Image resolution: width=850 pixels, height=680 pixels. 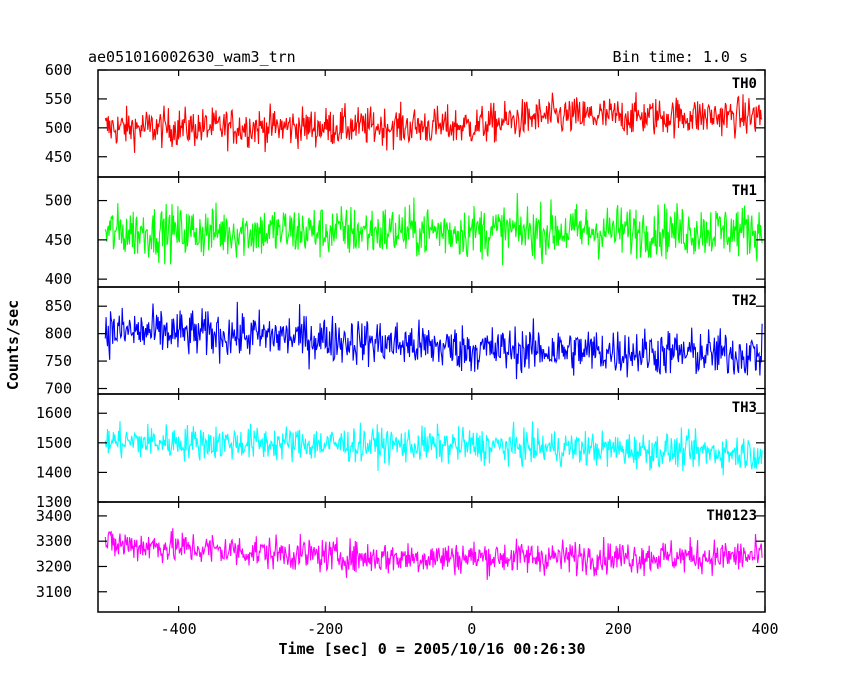 I want to click on y-tick-label-th0: 450, so click(x=58, y=157).